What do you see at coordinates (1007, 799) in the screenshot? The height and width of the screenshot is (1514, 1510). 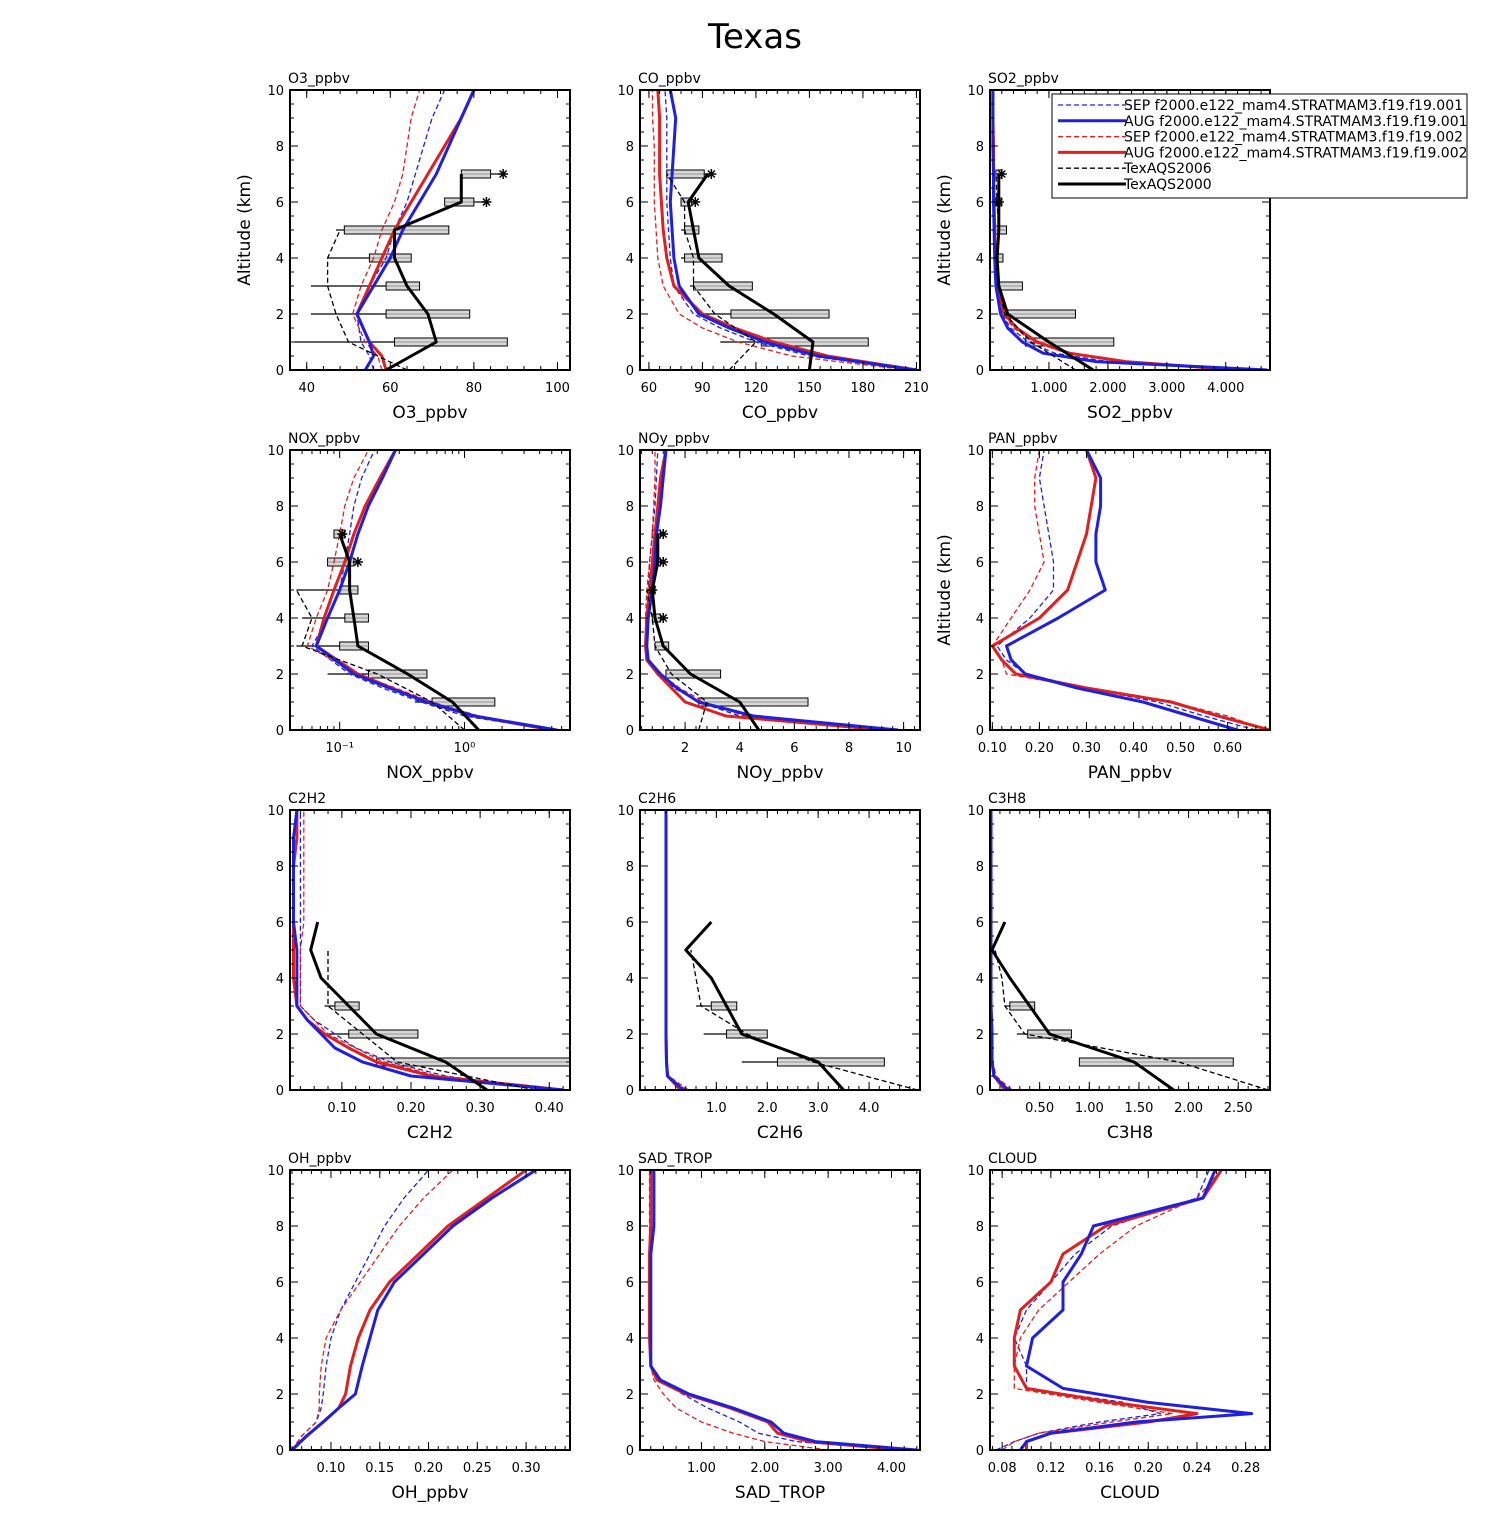 I see `panel-title: C3H8` at bounding box center [1007, 799].